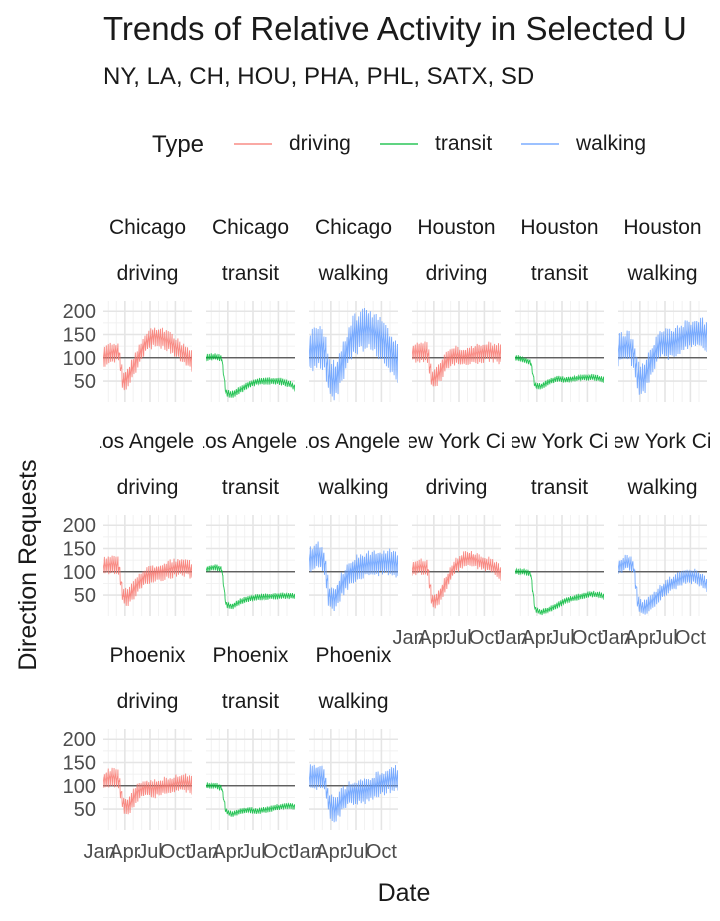  Describe the element at coordinates (353, 354) in the screenshot. I see `panel-chicago-walking-series-line` at that location.